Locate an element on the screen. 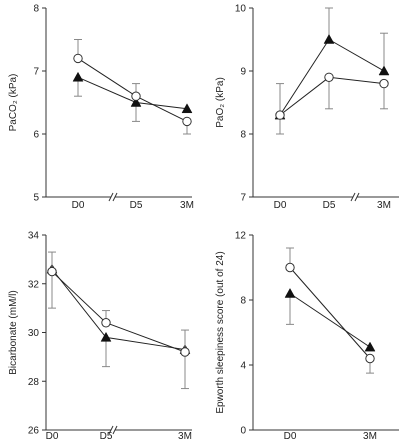  y-tick-label: 5 is located at coordinates (36, 198).